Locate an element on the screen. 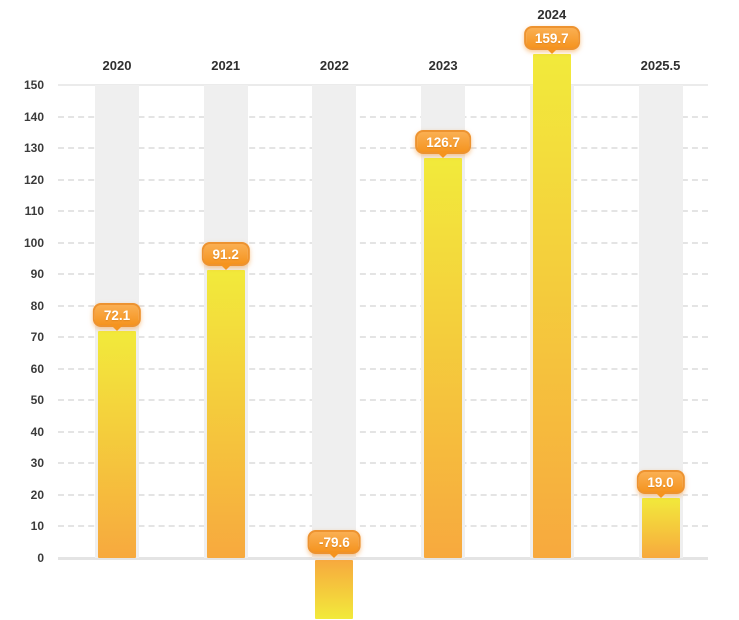  bar-2024 is located at coordinates (551, 306).